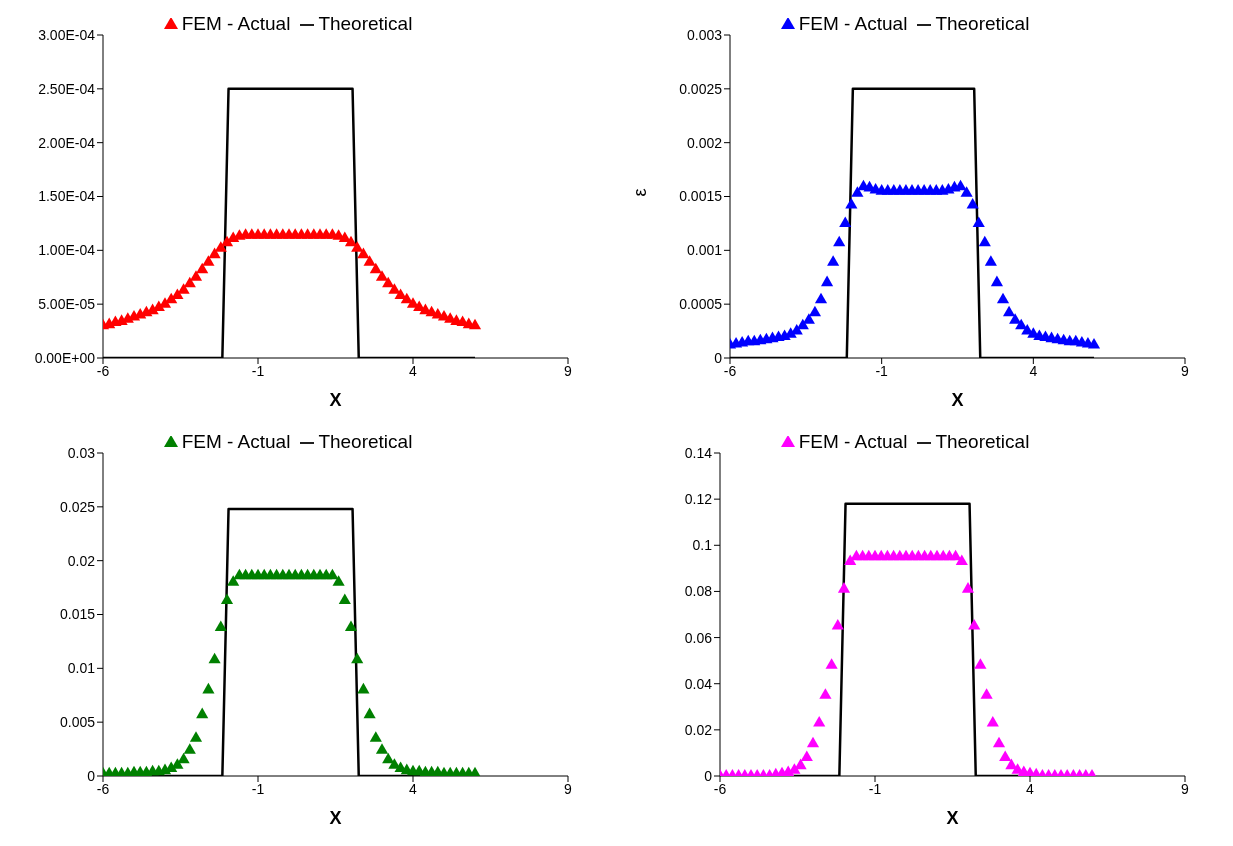 This screenshot has height=846, width=1233. I want to click on y-tick-label: 0.025, so click(77, 506).